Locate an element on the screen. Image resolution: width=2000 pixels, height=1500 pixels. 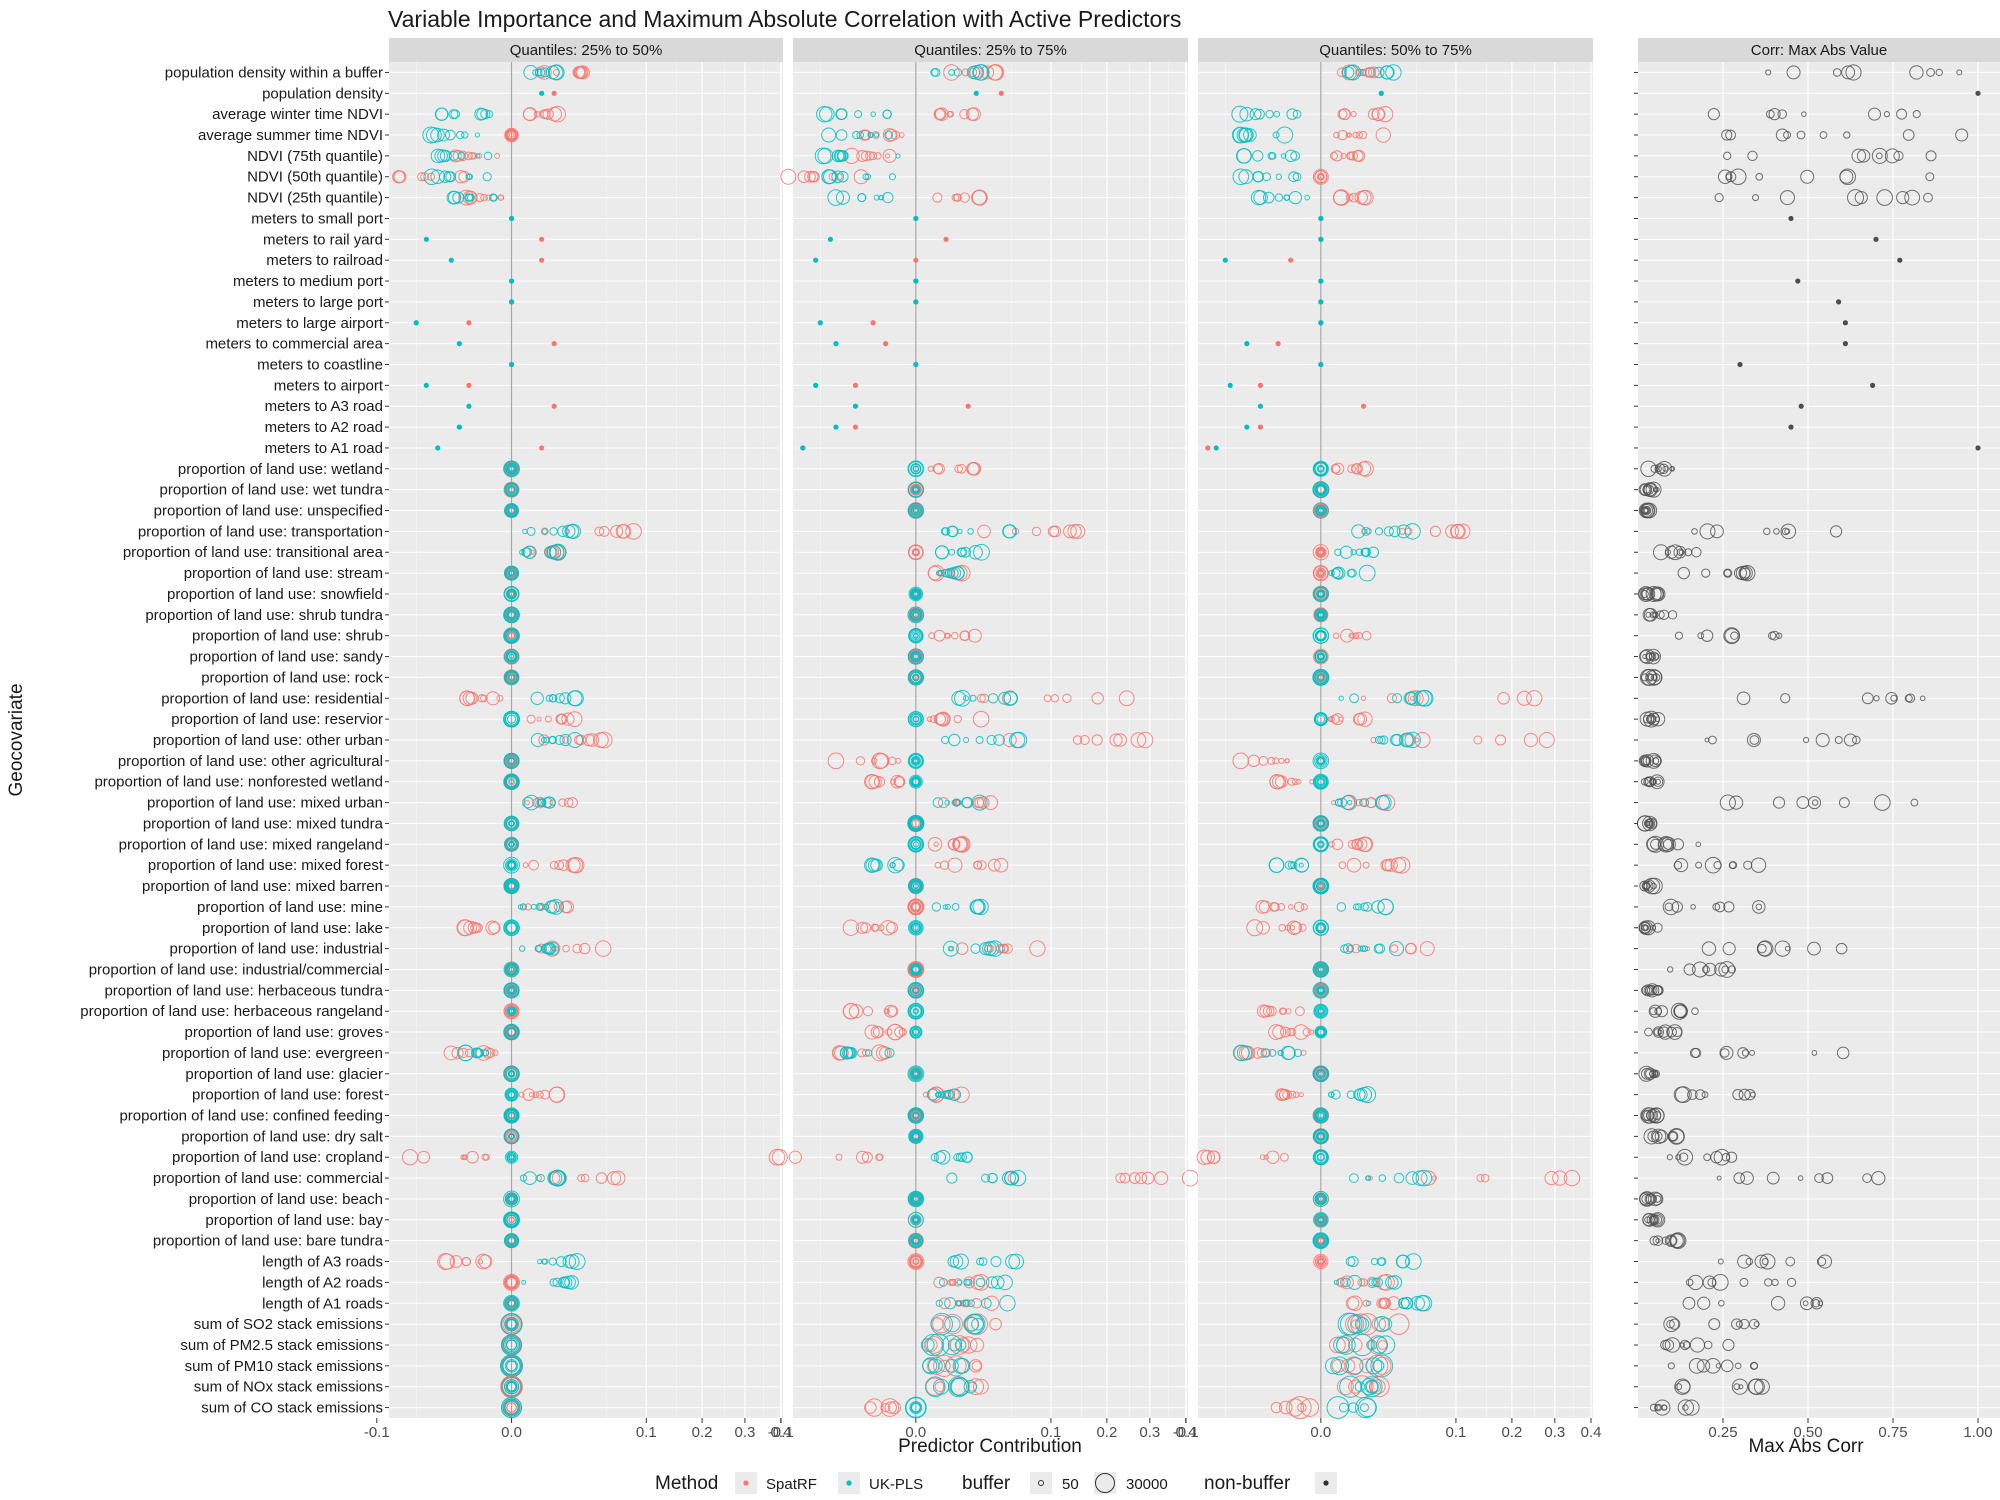
legend-key-buffer-small is located at coordinates (1041, 1483).